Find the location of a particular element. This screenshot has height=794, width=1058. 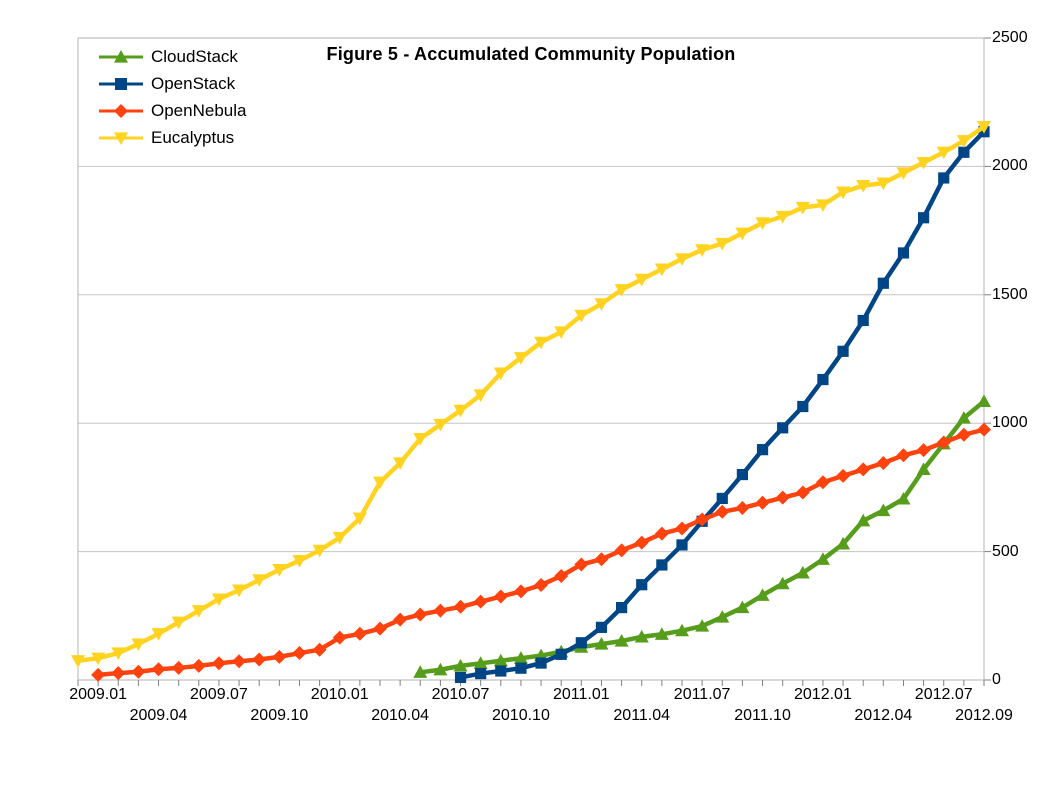

y-tick-label: 2000 is located at coordinates (1010, 166).